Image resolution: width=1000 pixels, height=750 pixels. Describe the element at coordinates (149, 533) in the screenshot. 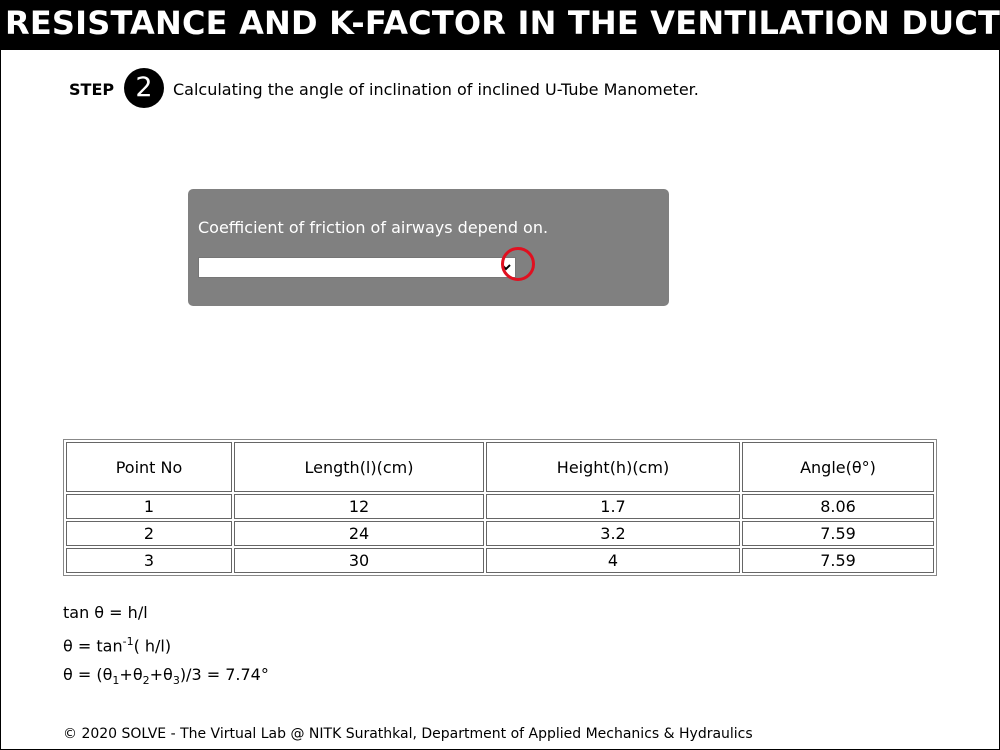

I see `table-cell: 2` at that location.